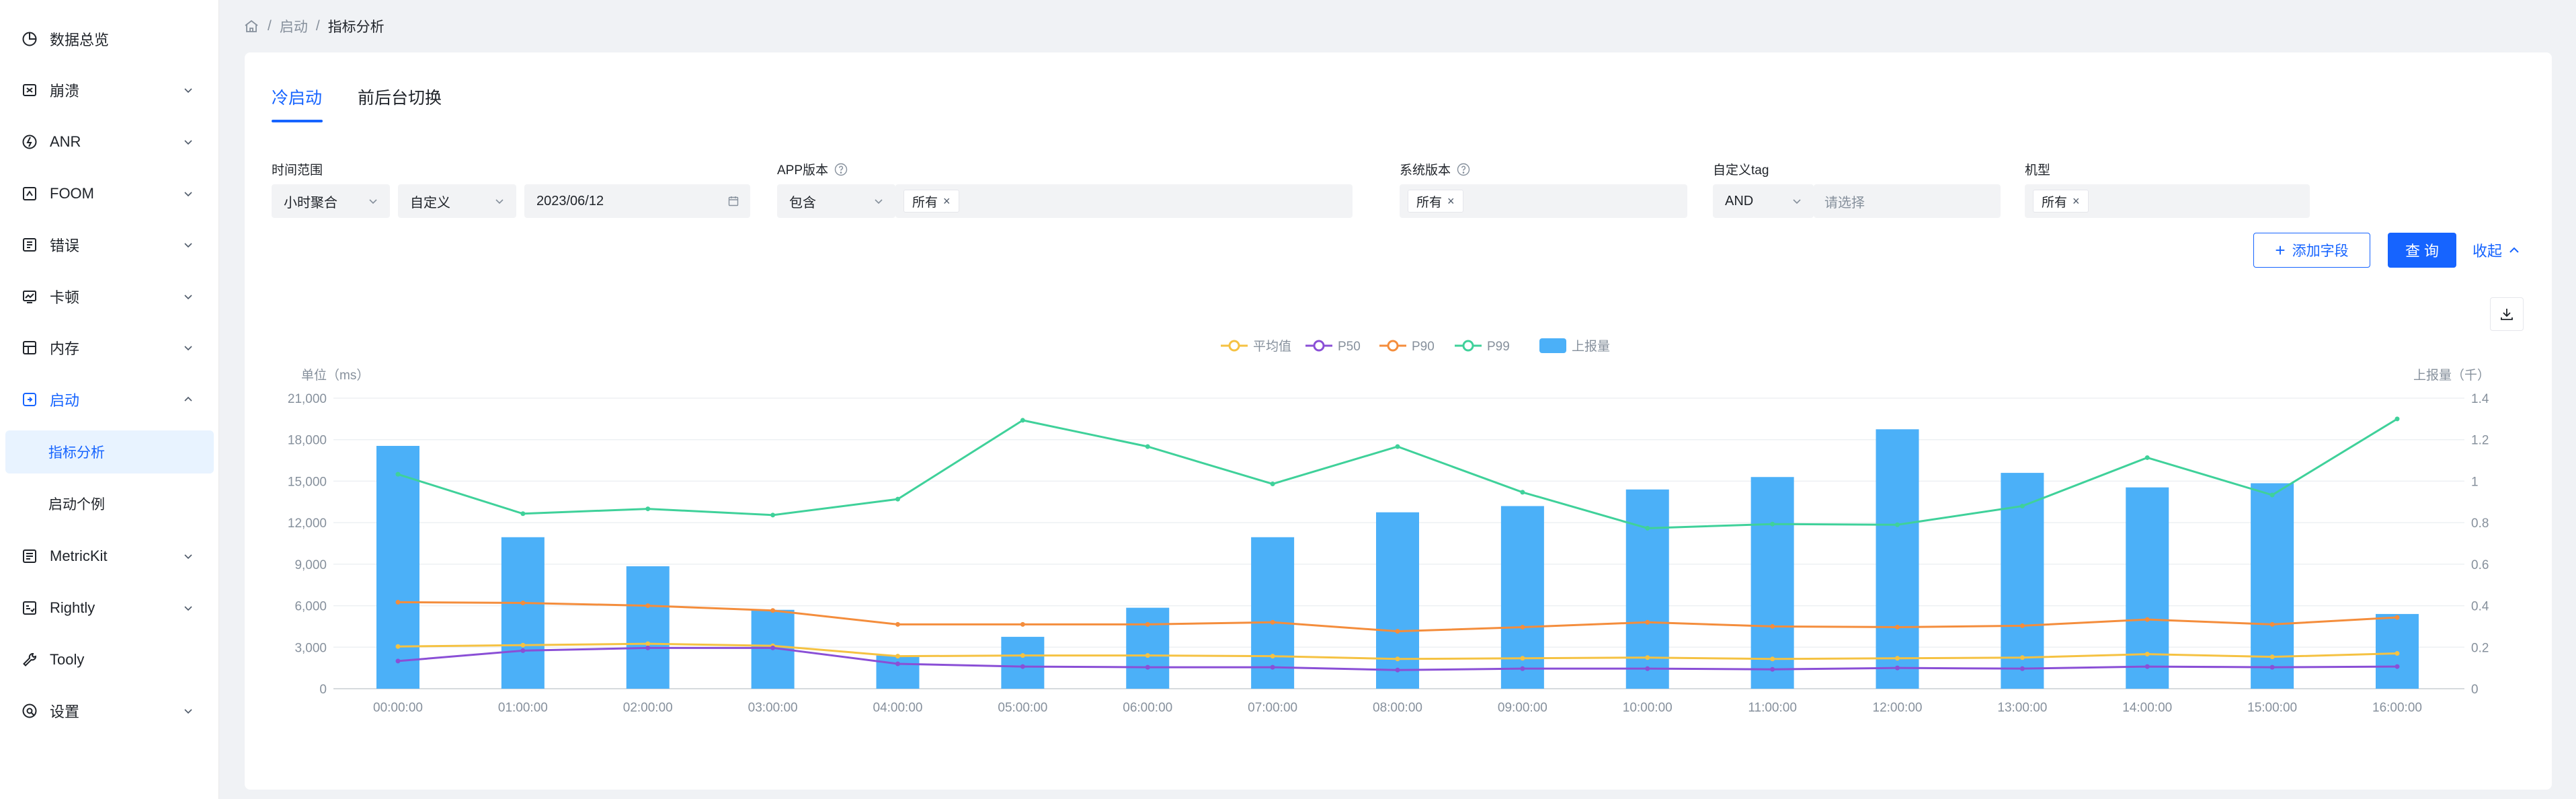  What do you see at coordinates (297, 98) in the screenshot?
I see `tab-cold-start: 冷启动` at bounding box center [297, 98].